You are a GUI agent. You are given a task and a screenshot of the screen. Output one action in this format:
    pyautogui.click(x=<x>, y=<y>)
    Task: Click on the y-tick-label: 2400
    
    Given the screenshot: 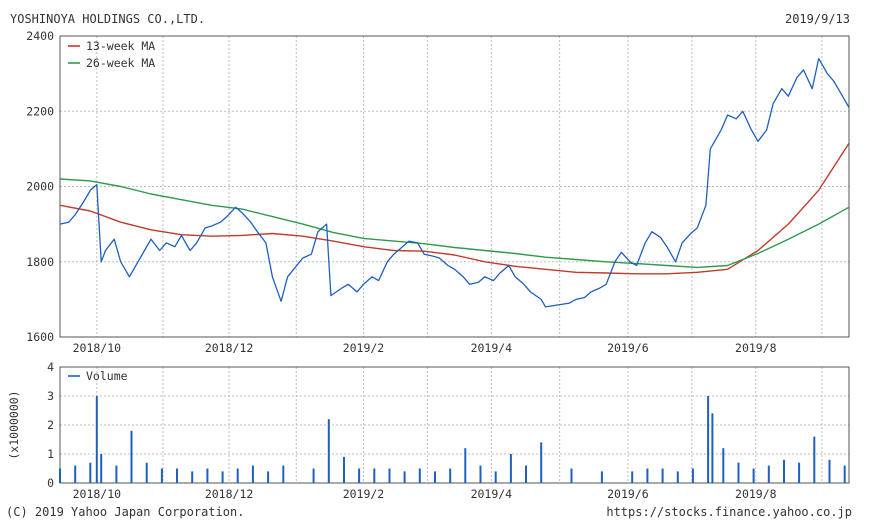 What is the action you would take?
    pyautogui.click(x=40, y=36)
    